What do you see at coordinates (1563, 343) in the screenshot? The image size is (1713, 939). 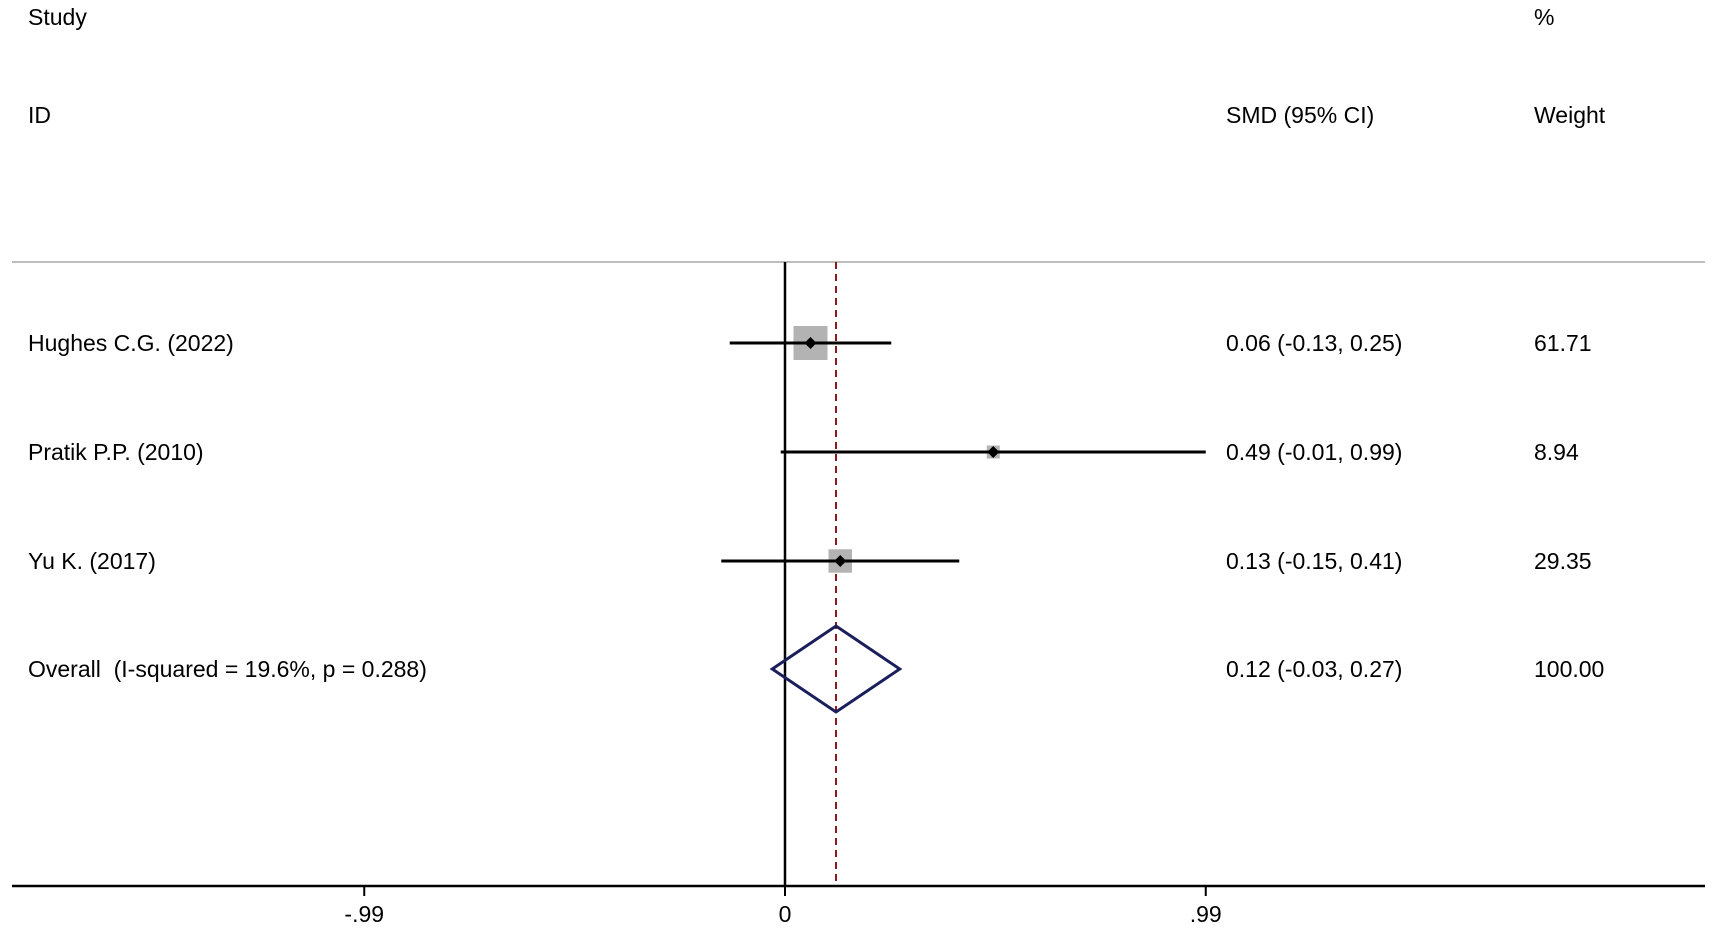 I see `study-weight-text: 61.71` at bounding box center [1563, 343].